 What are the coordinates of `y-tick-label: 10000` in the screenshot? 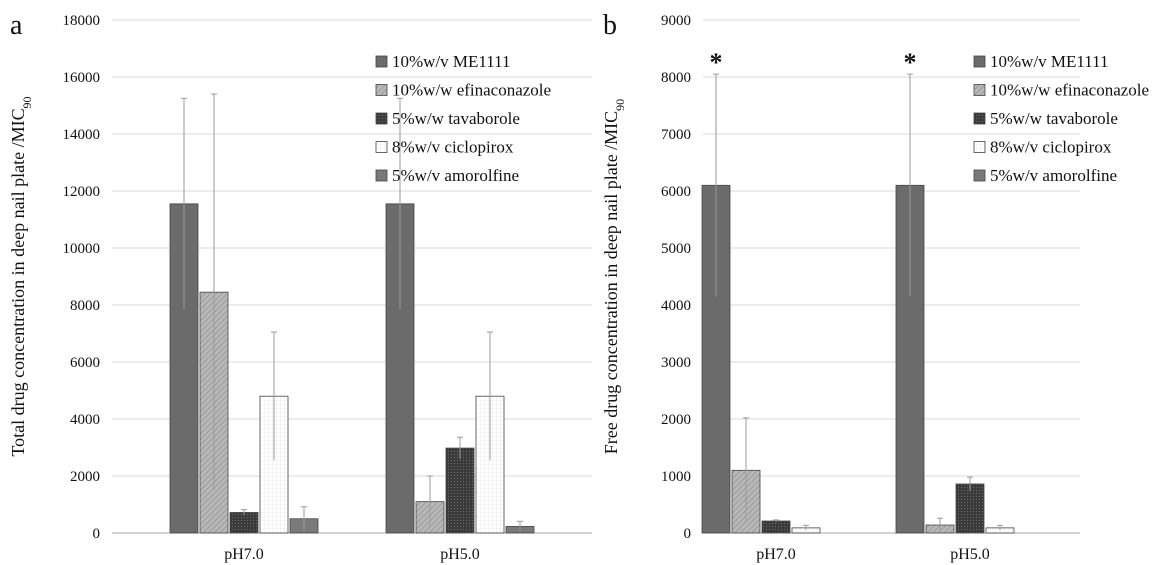 It's located at (82, 249).